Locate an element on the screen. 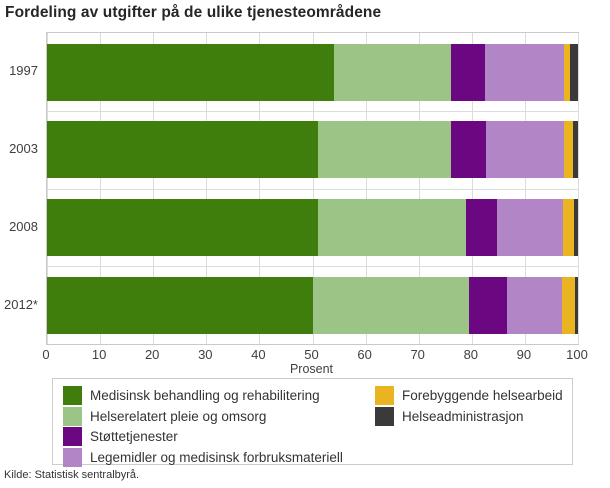  x-axis-tick-label: 20 is located at coordinates (152, 354).